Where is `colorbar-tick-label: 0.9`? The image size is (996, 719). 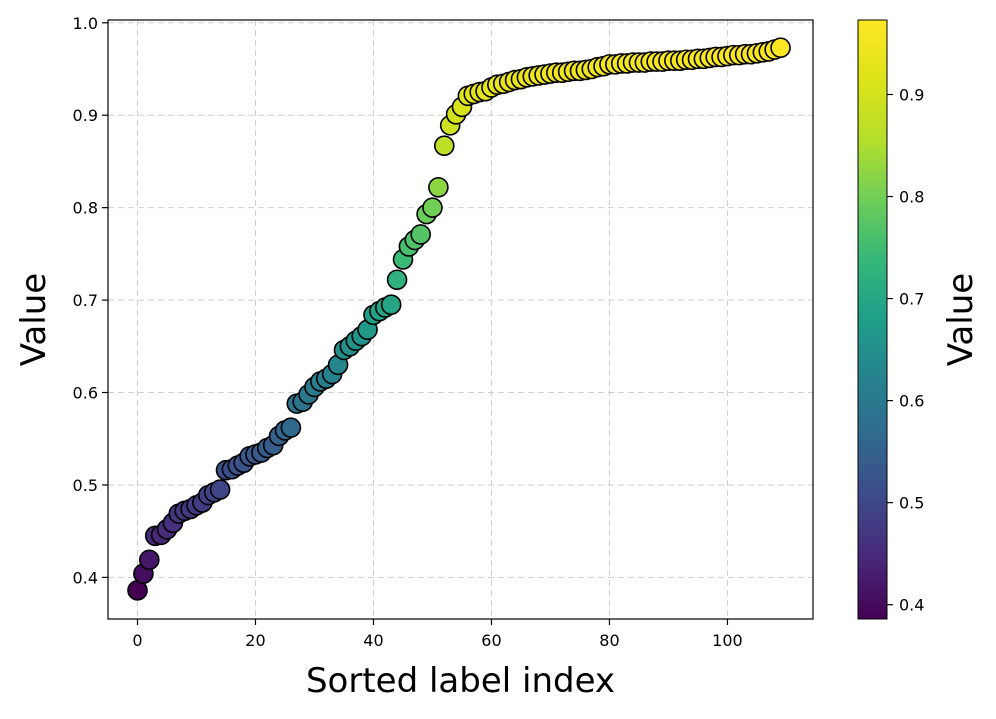 colorbar-tick-label: 0.9 is located at coordinates (911, 94).